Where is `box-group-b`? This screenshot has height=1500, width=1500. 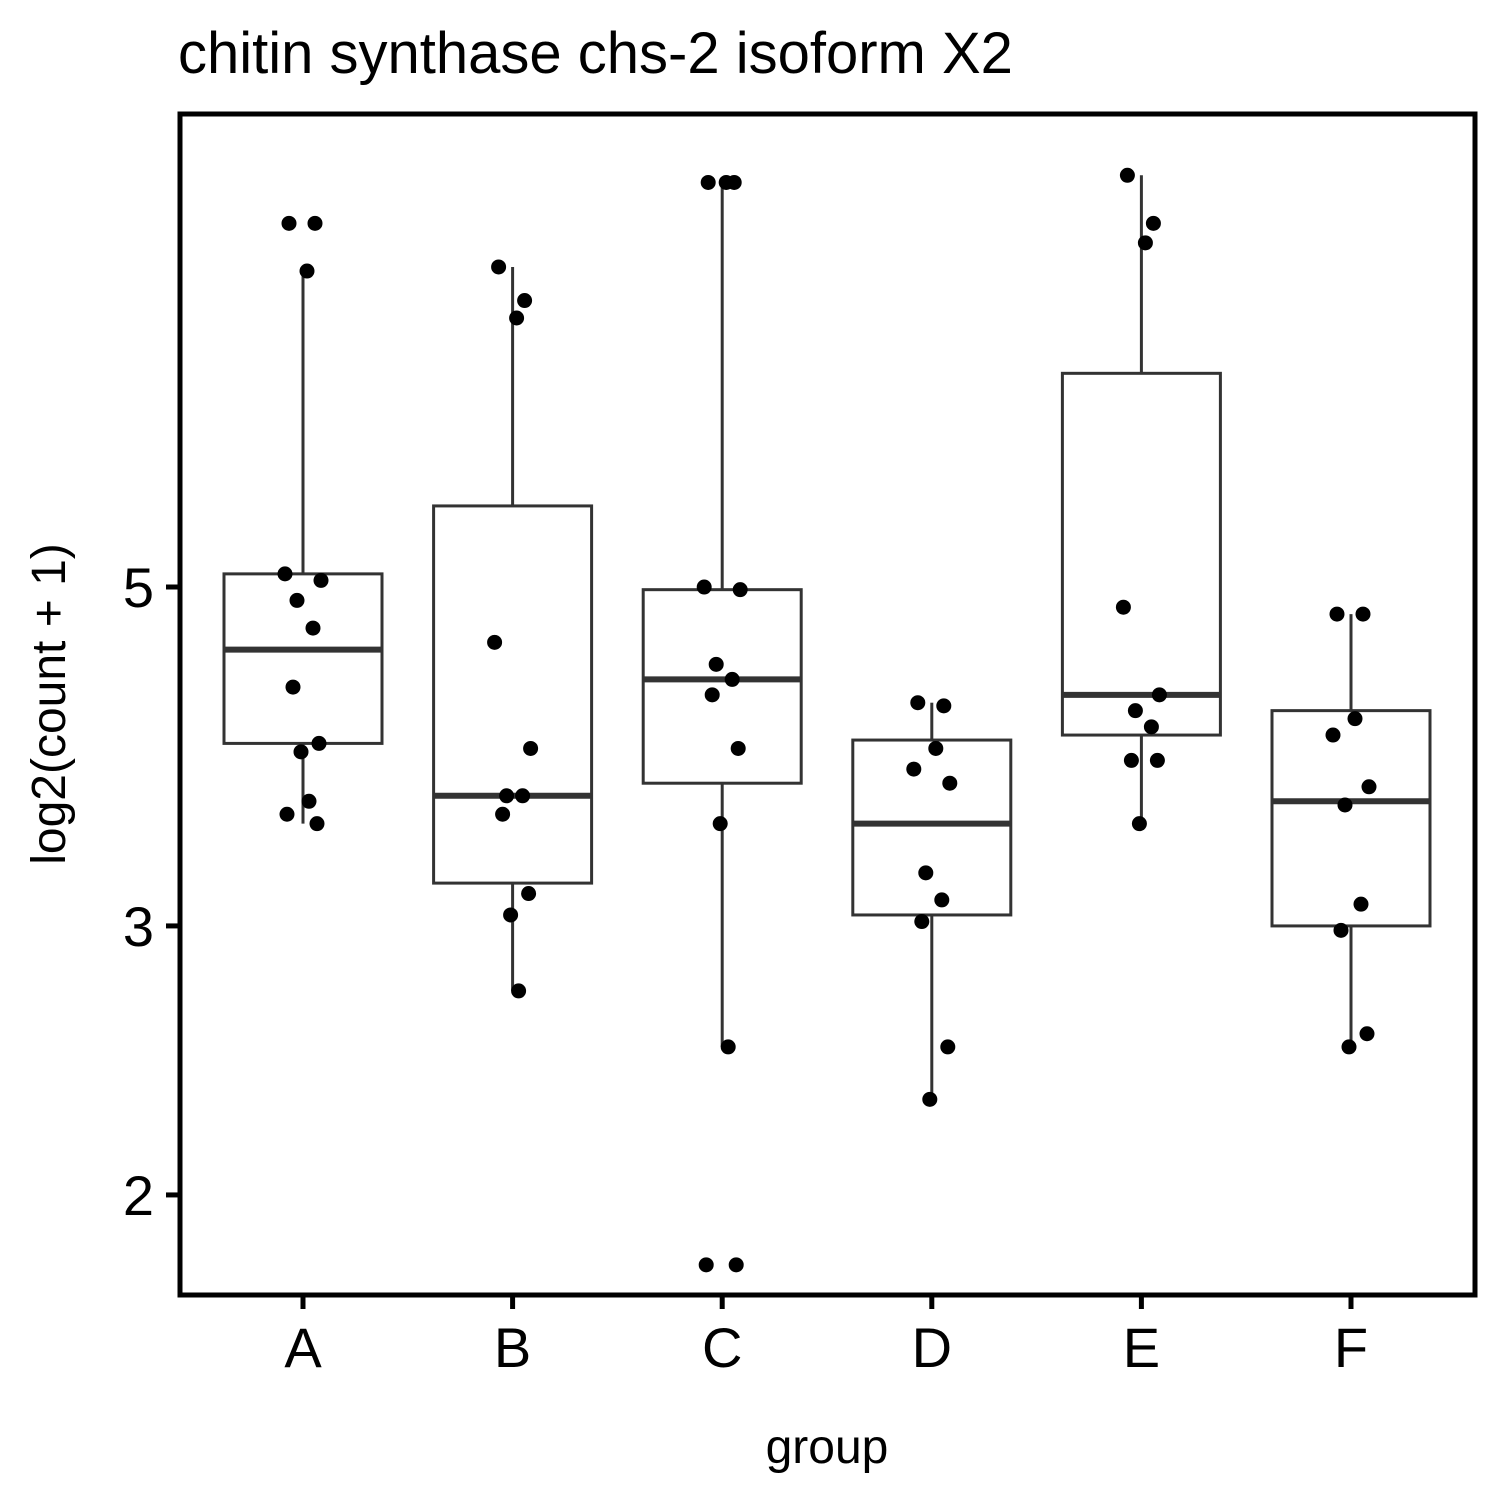 box-group-b is located at coordinates (513, 628).